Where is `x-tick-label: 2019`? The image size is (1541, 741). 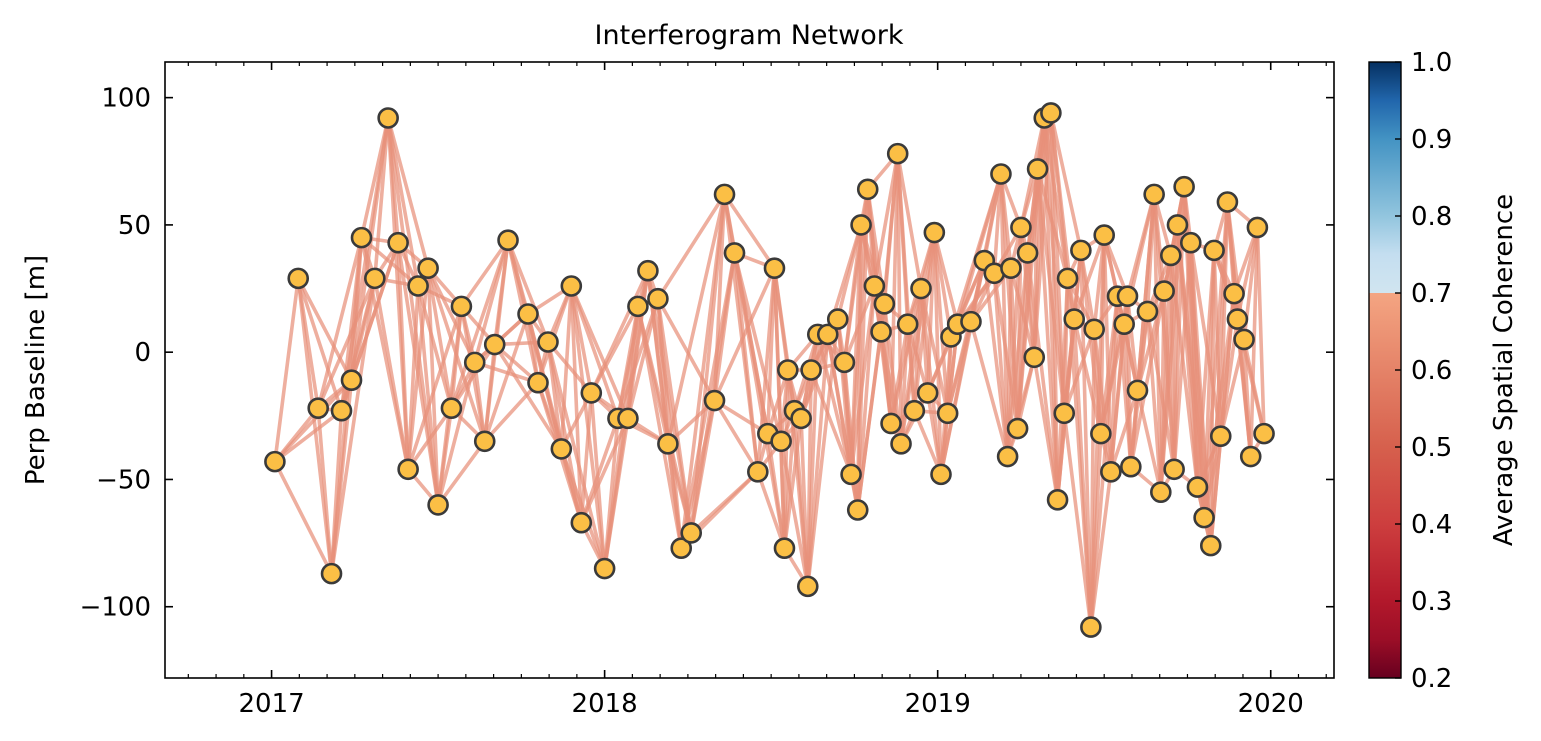 x-tick-label: 2019 is located at coordinates (938, 704).